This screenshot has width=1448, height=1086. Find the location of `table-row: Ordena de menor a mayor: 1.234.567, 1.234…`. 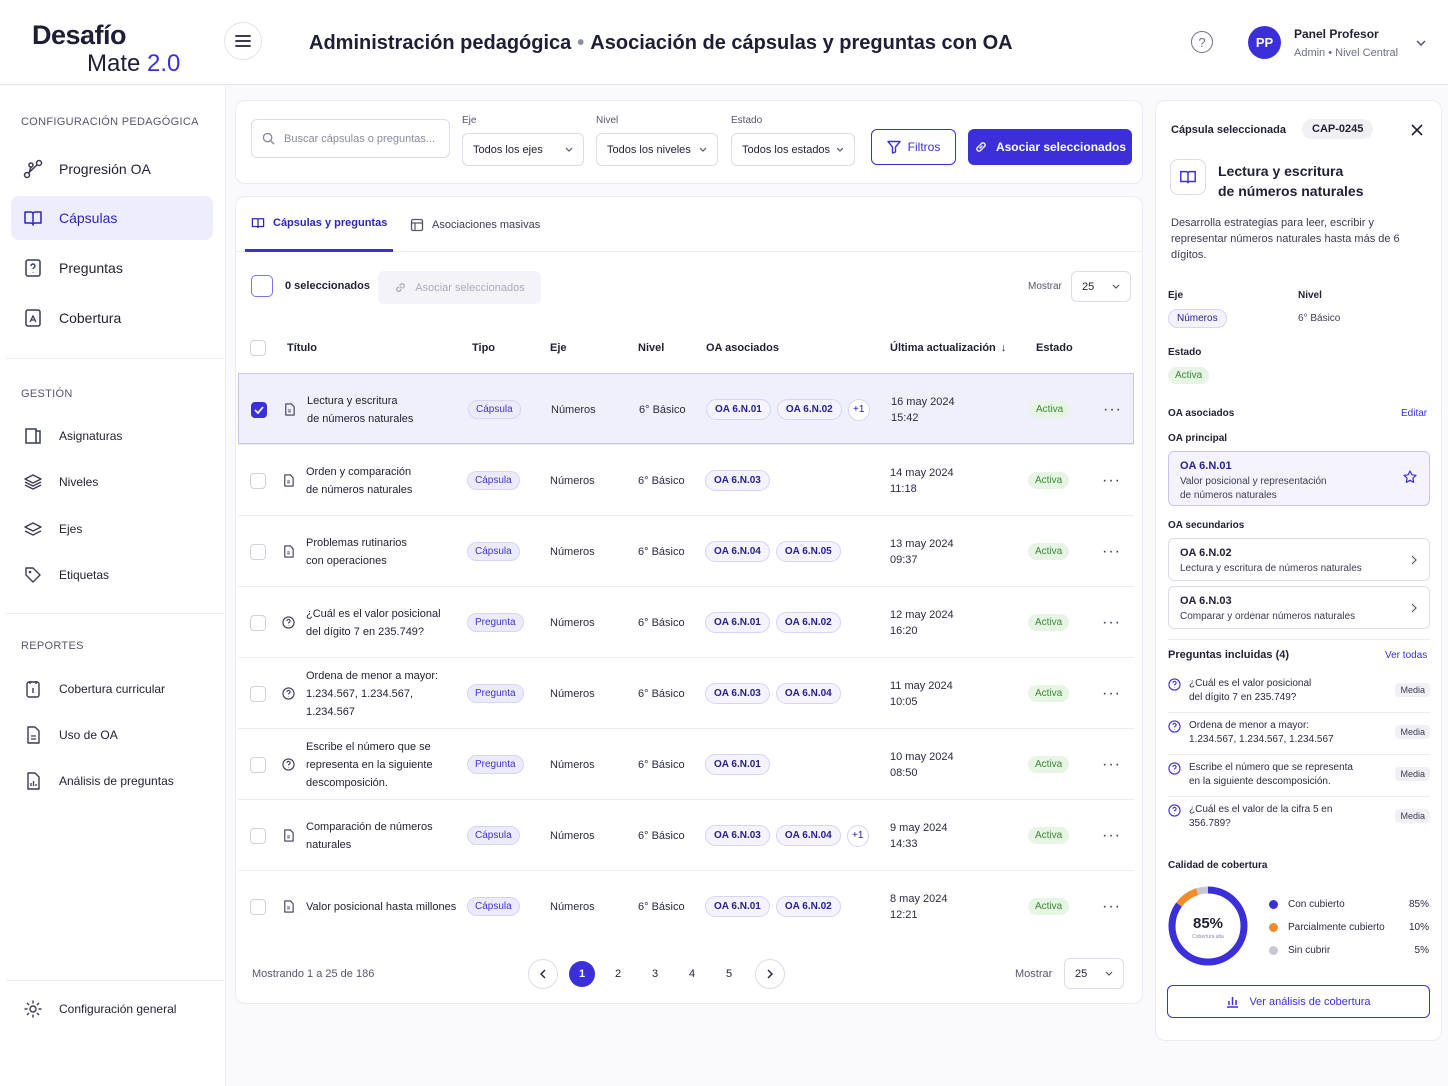

table-row: Ordena de menor a mayor: 1.234.567, 1.234… is located at coordinates (686, 692).